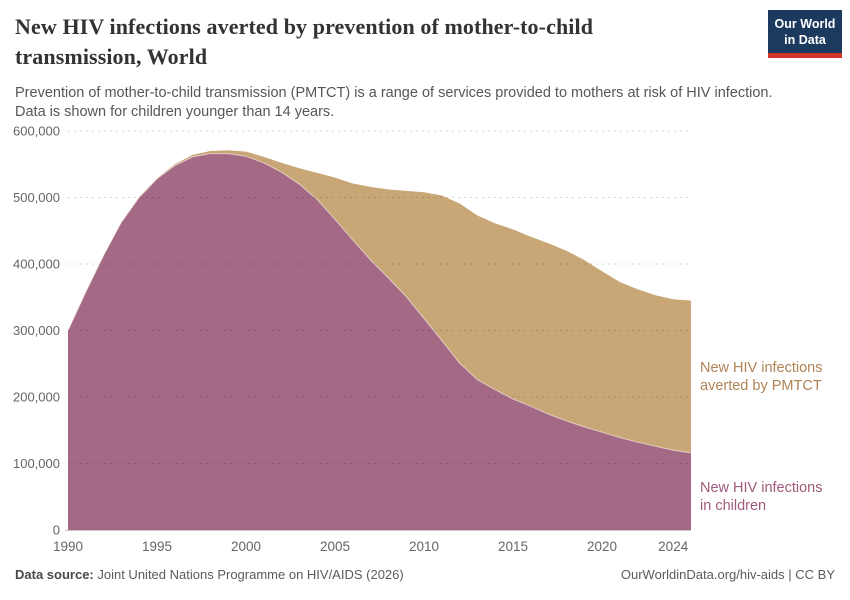  I want to click on x-tick-label-2000: 2000, so click(246, 546).